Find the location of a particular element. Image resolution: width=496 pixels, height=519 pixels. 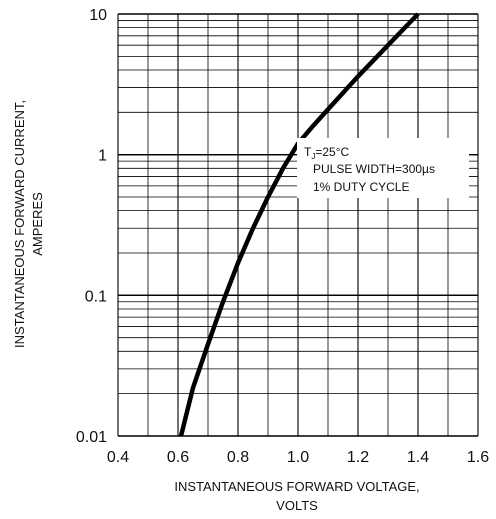

x-tick-labels: 0.4 0.6 0.8 1.0 1.2 1.4 1.6 is located at coordinates (298, 457).